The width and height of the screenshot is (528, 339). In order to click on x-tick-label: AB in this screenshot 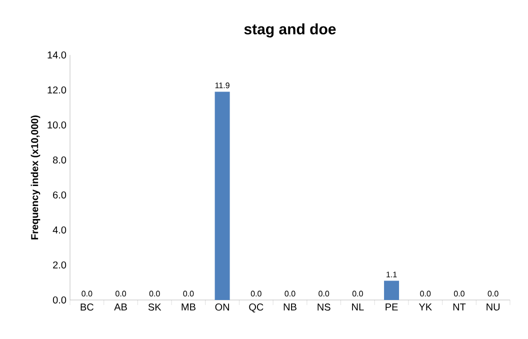, I will do `click(120, 307)`.